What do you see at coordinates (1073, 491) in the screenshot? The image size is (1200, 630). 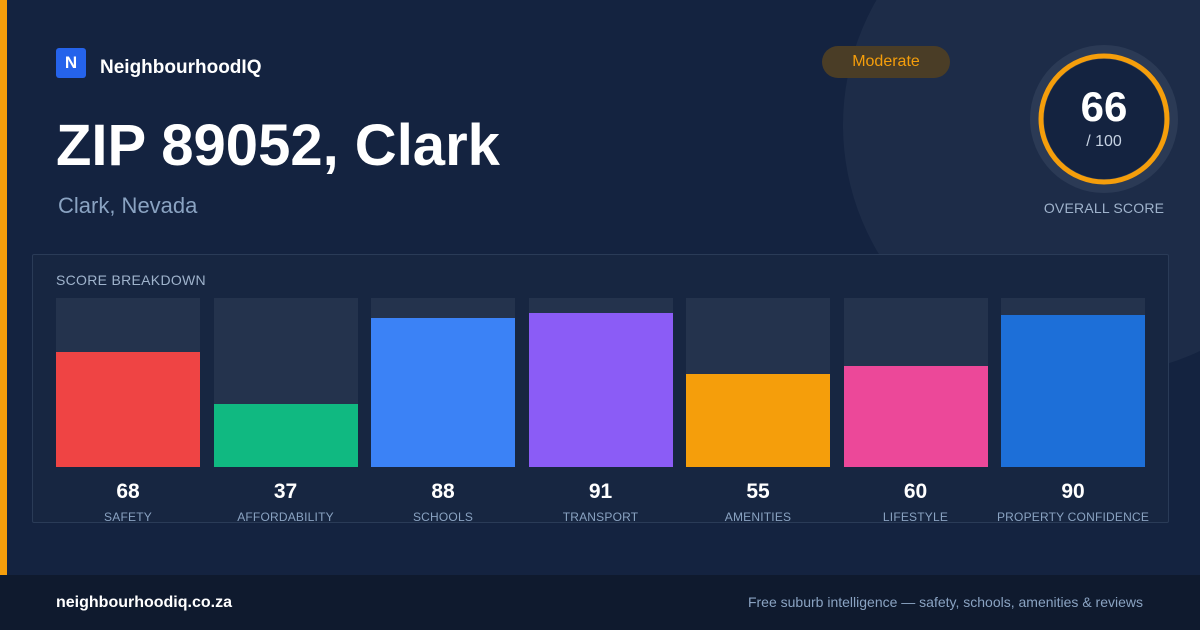 I see `bar-value: 90` at bounding box center [1073, 491].